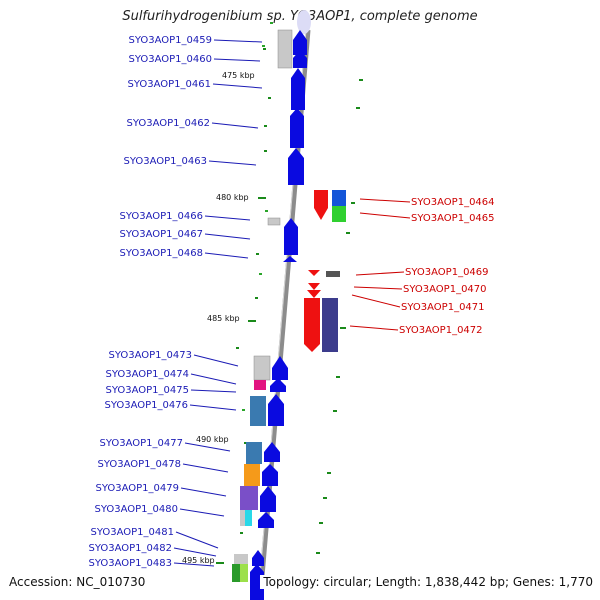 This screenshot has width=600, height=600. What do you see at coordinates (161, 234) in the screenshot?
I see `gene-label-0467: SYO3AOP1_0467` at bounding box center [161, 234].